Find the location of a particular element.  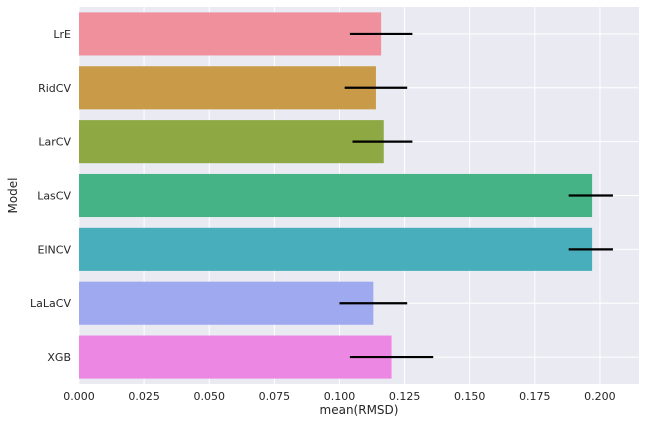

x-tick-label: 0.175 is located at coordinates (535, 396).